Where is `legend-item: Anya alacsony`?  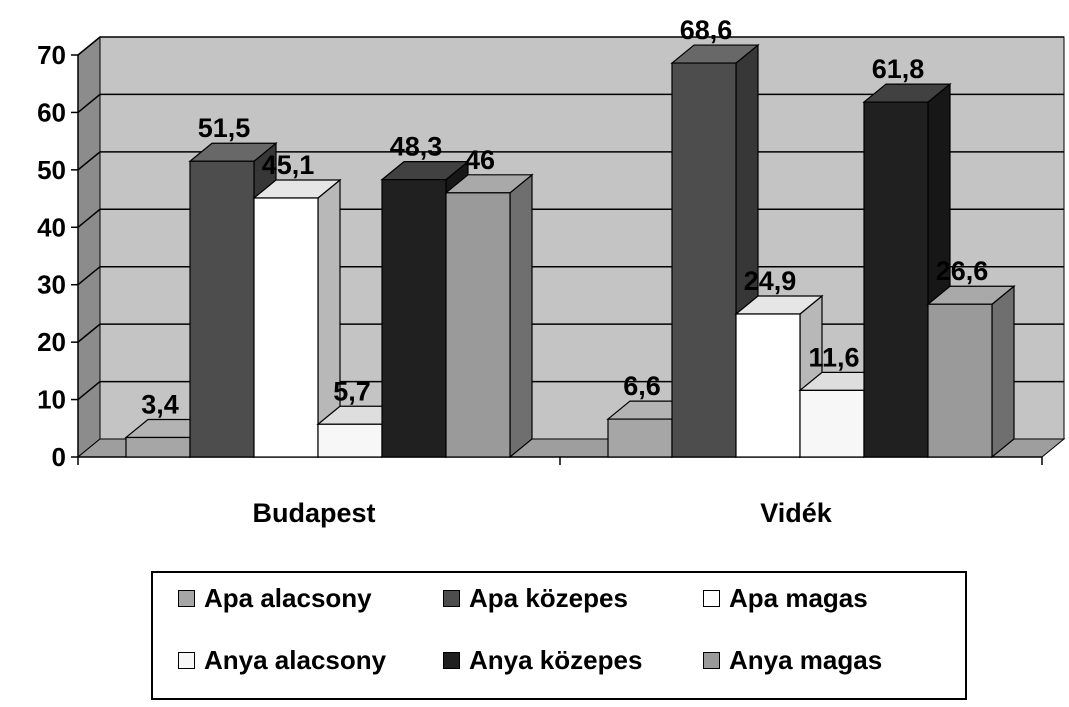 legend-item: Anya alacsony is located at coordinates (282, 660).